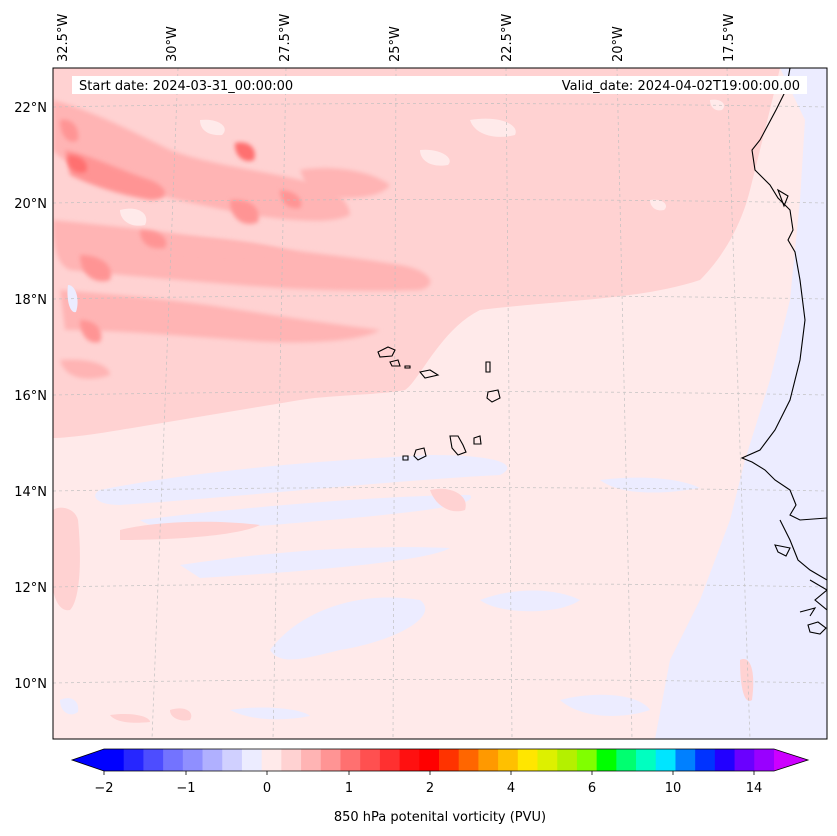 The height and width of the screenshot is (836, 837). I want to click on cb-tick-label: −2, so click(103, 788).